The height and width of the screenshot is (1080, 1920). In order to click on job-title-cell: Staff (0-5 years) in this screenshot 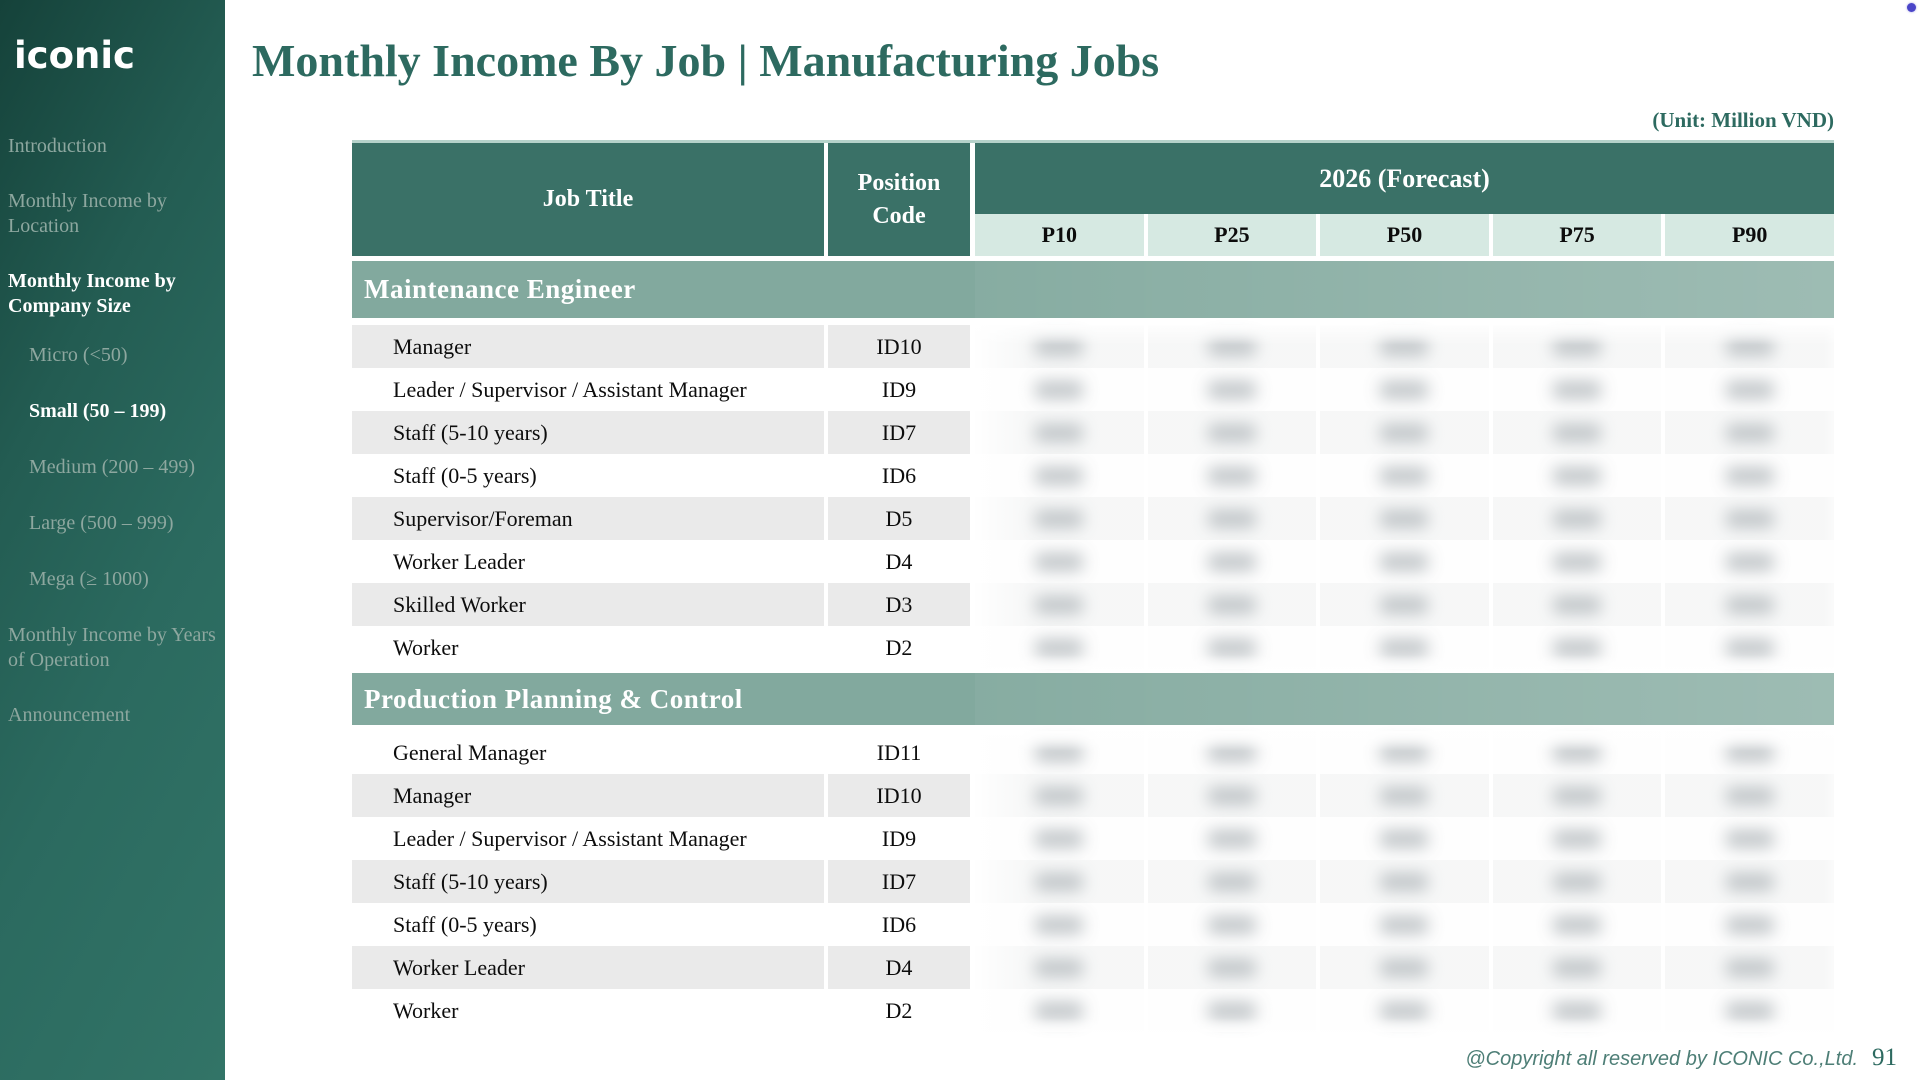, I will do `click(465, 475)`.